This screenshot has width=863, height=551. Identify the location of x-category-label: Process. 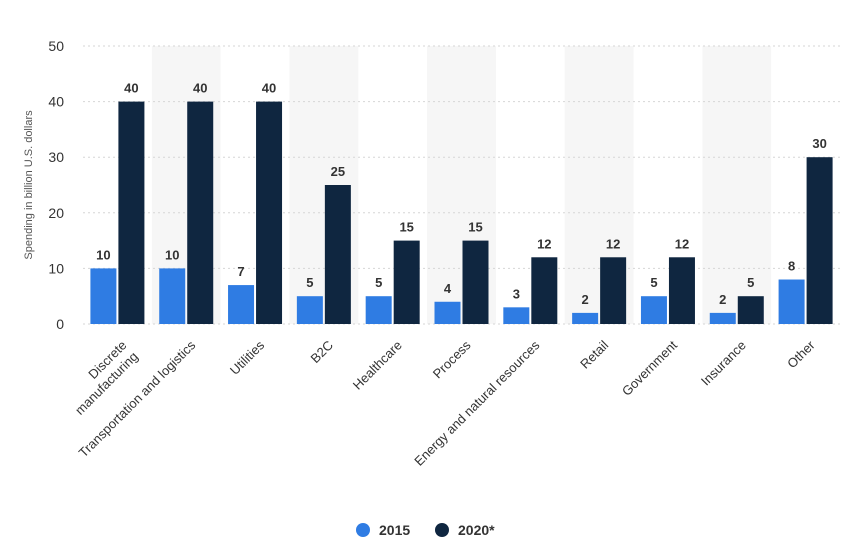
(452, 359).